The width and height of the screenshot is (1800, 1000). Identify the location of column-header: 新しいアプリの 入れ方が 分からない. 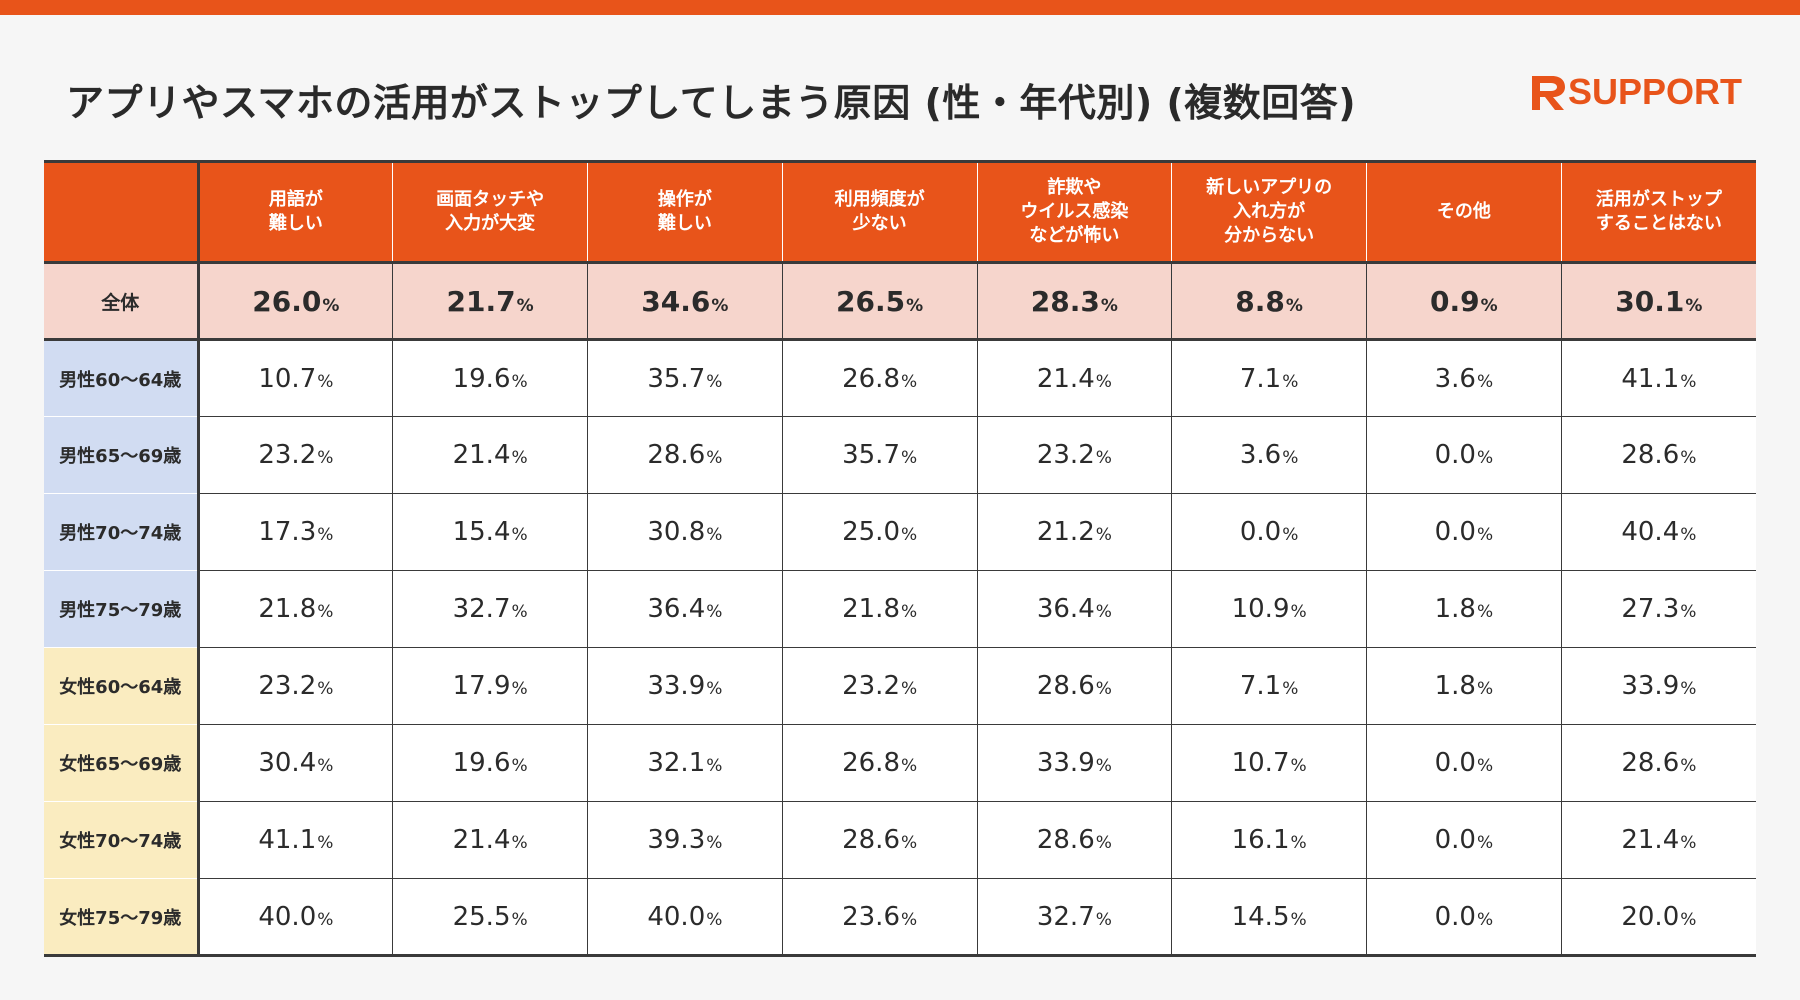
(1269, 212).